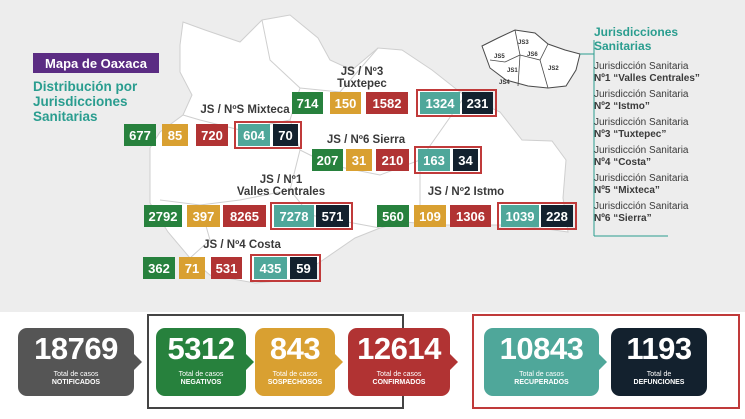 The width and height of the screenshot is (745, 419). What do you see at coordinates (345, 103) in the screenshot?
I see `tuxtepec-sospechosos: 150` at bounding box center [345, 103].